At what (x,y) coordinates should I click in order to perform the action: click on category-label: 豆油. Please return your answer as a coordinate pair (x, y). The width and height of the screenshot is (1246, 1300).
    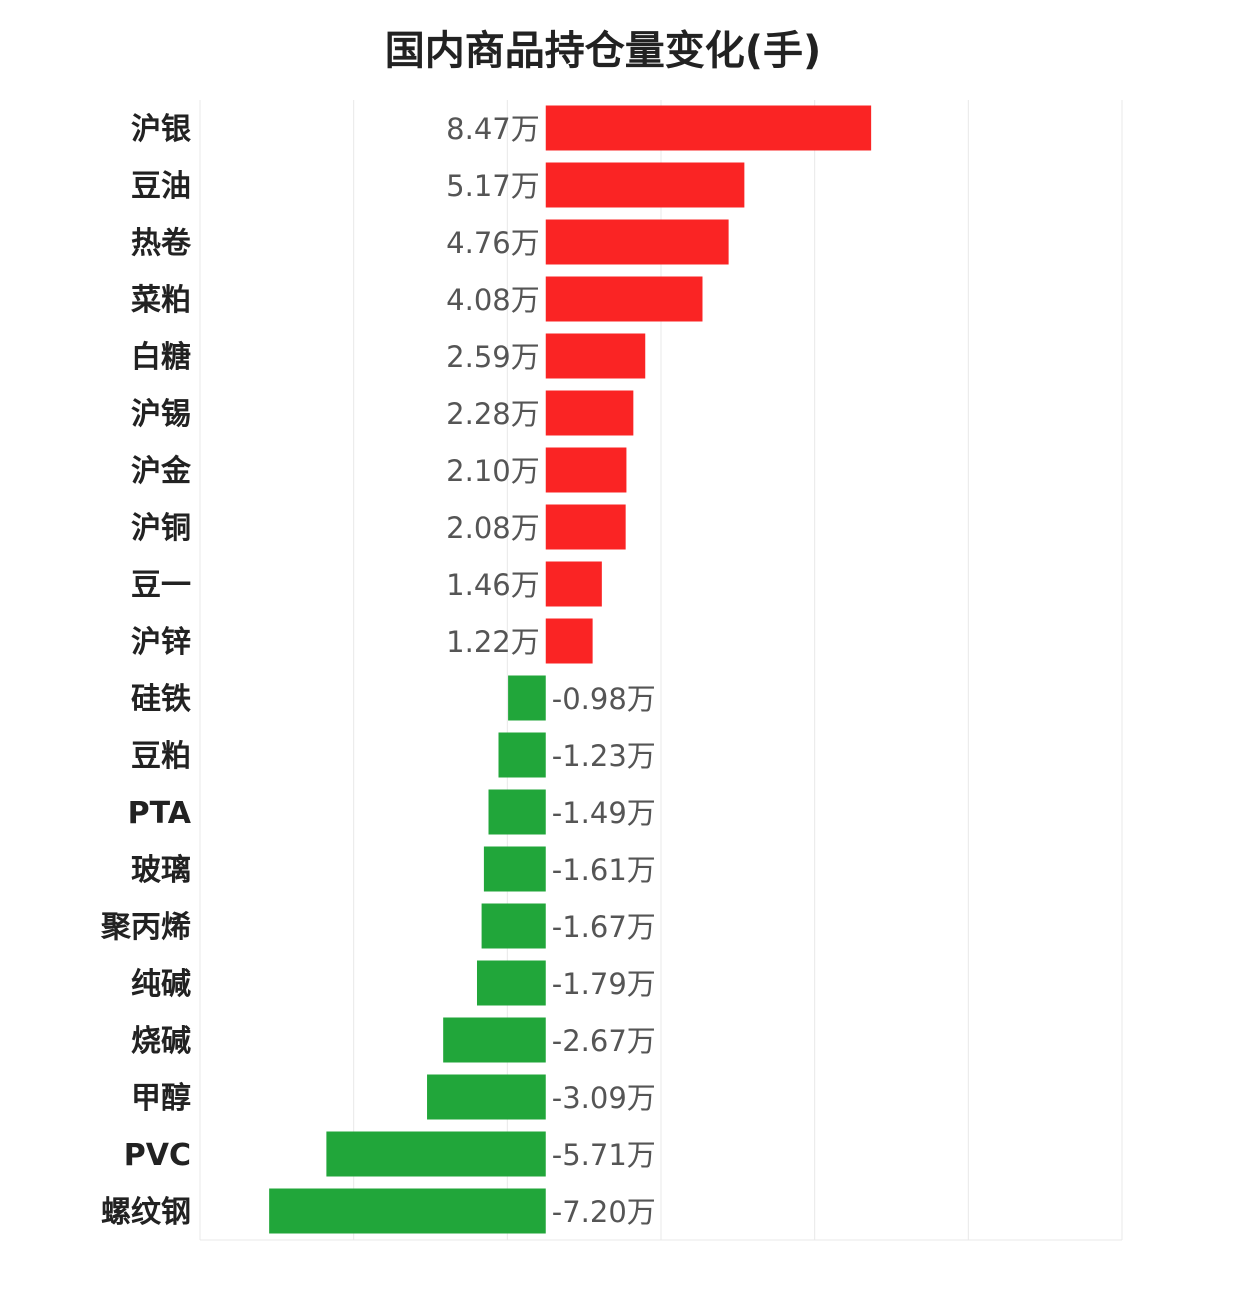
    Looking at the image, I should click on (161, 186).